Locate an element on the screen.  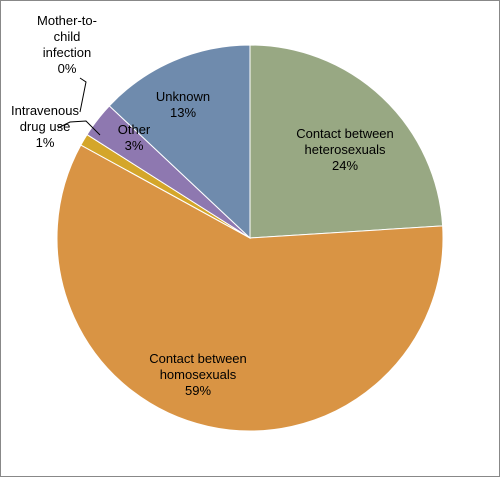
slice-label: Mother-to-child infection 0% is located at coordinates (67, 45).